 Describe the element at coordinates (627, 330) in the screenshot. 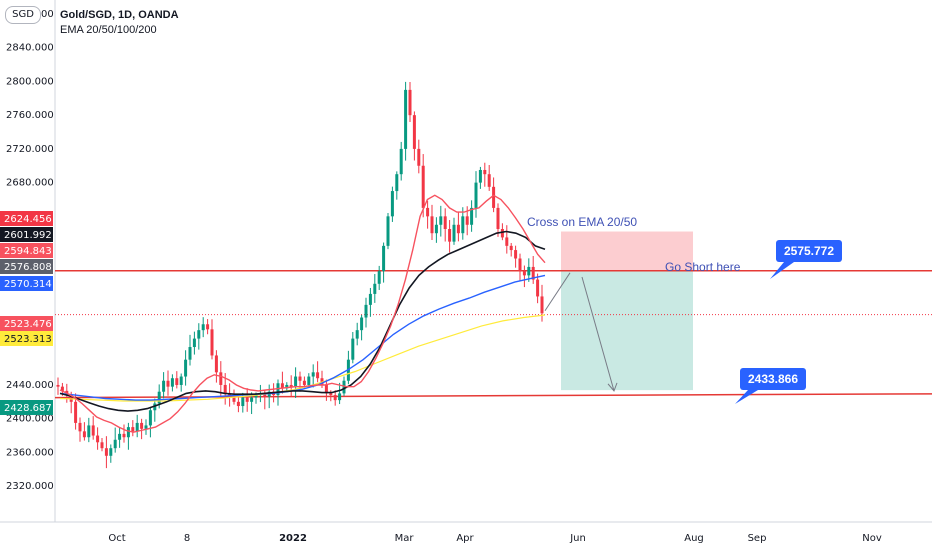

I see `take-profit-zone` at that location.